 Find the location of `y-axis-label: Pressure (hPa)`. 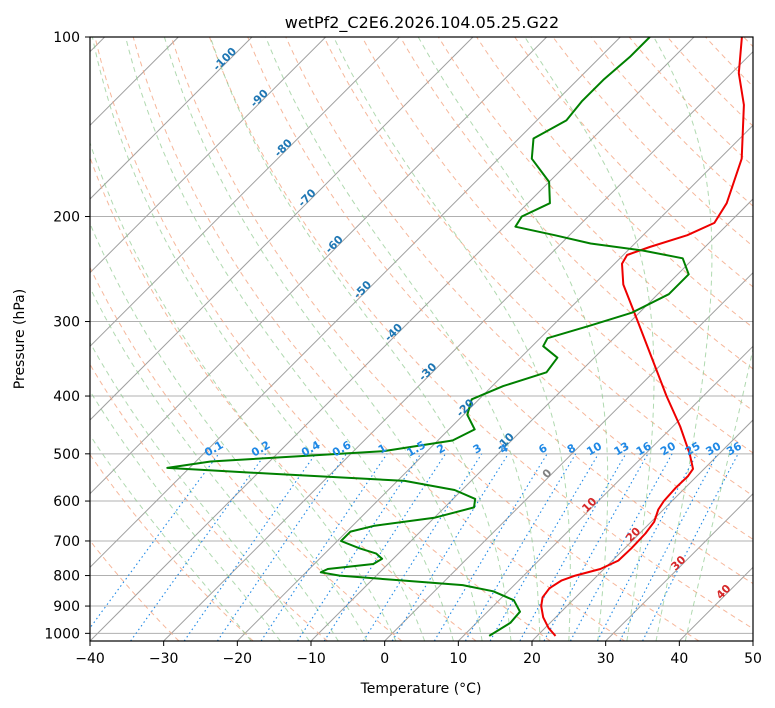

y-axis-label: Pressure (hPa) is located at coordinates (20, 339).